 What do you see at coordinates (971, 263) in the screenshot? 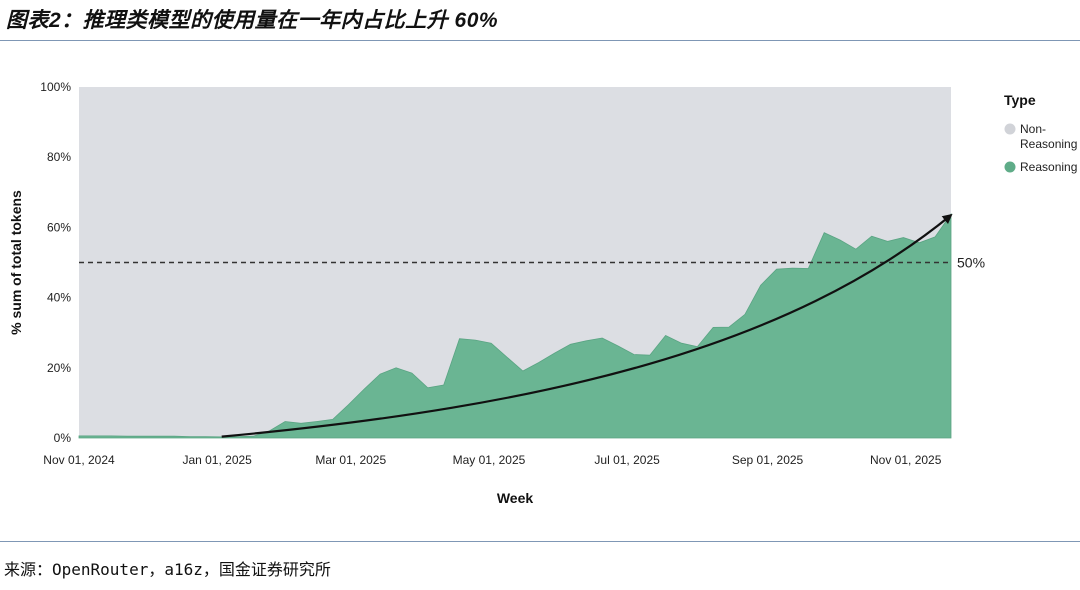
I see `fifty-percent-label: 50%` at bounding box center [971, 263].